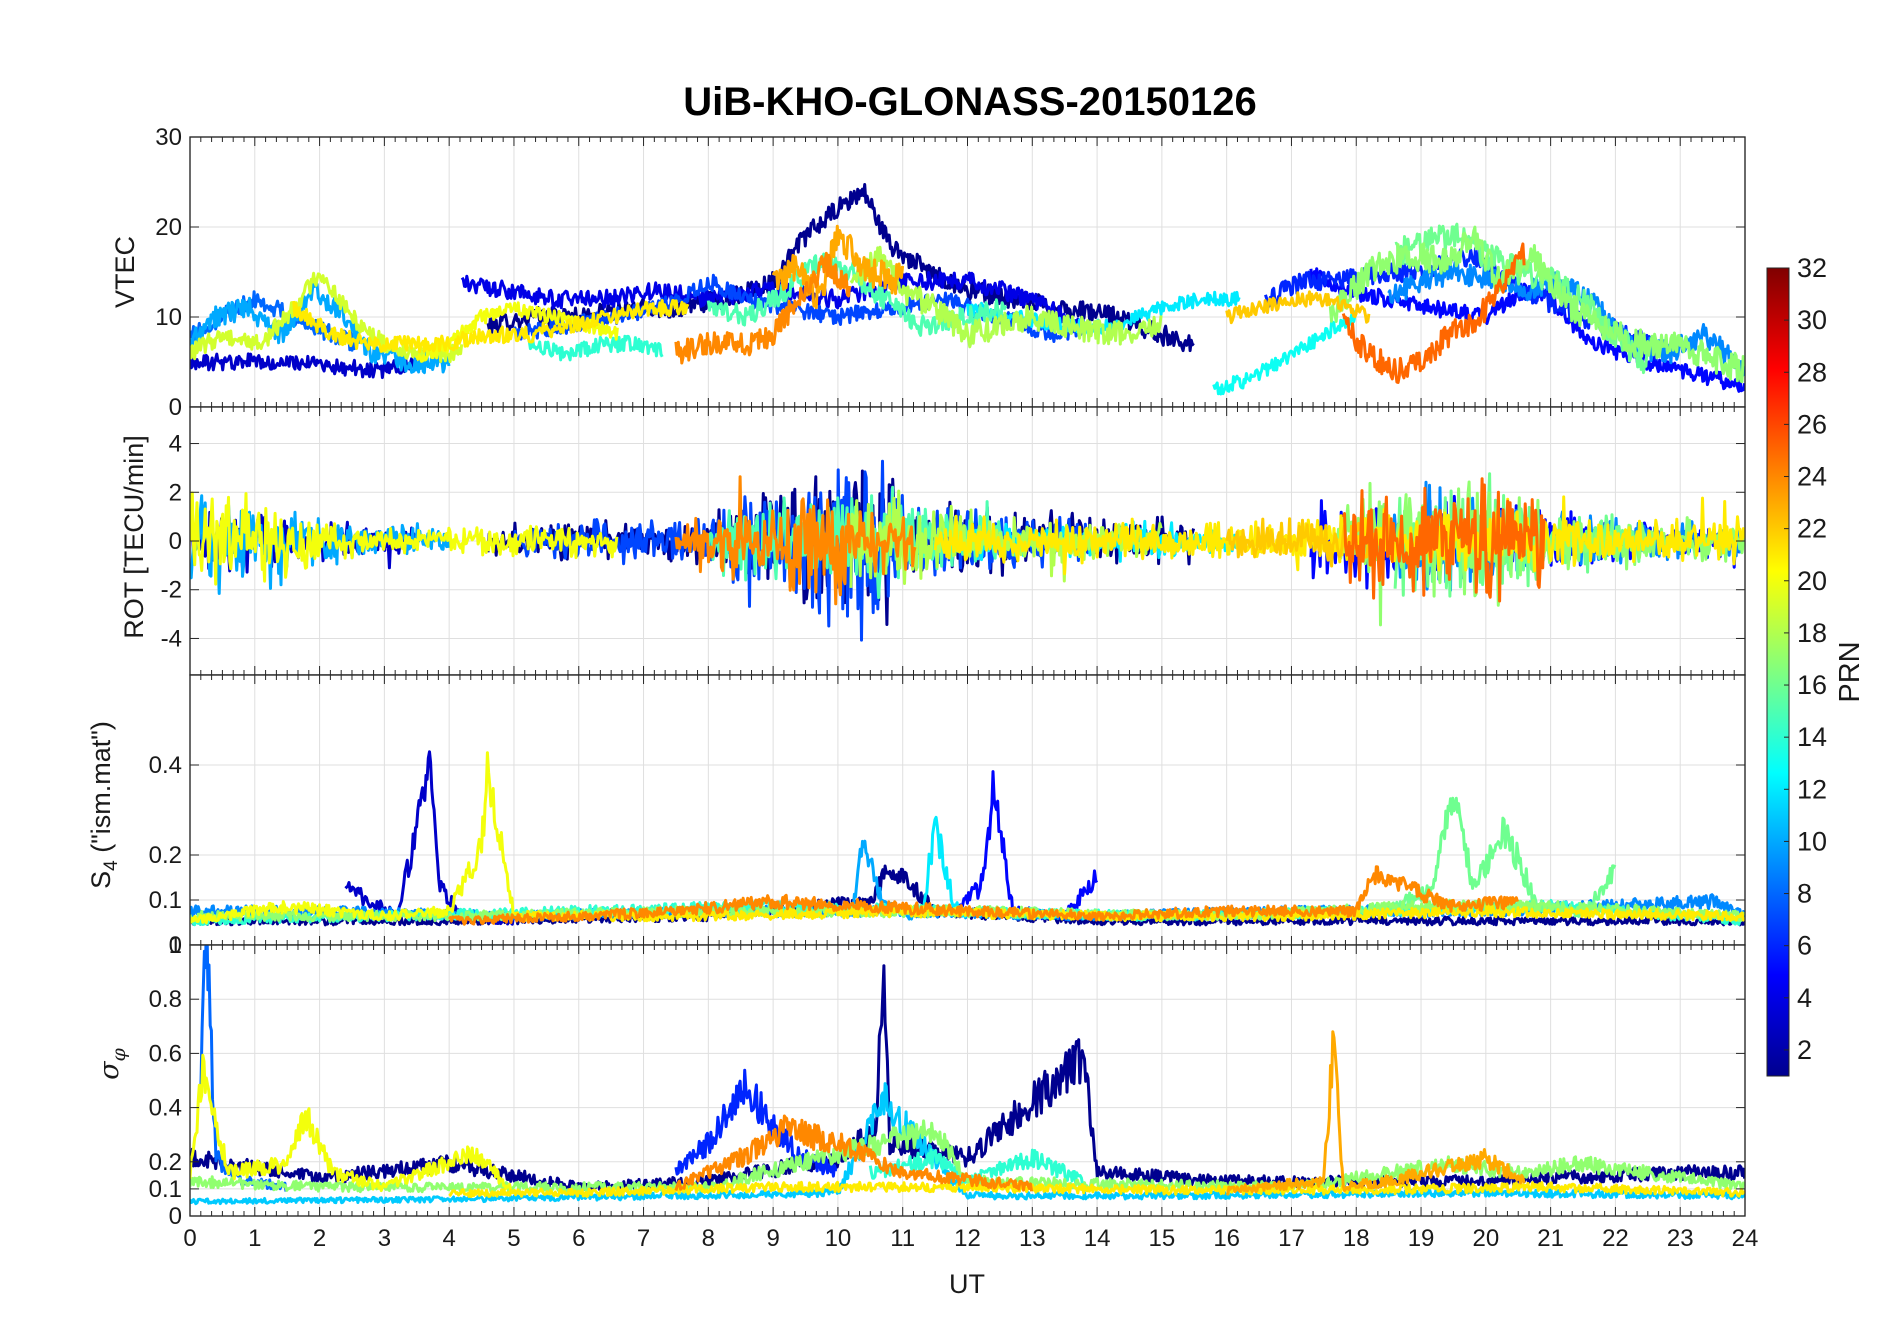 The width and height of the screenshot is (1902, 1330). Describe the element at coordinates (902, 1238) in the screenshot. I see `x-tick-label: 11` at that location.